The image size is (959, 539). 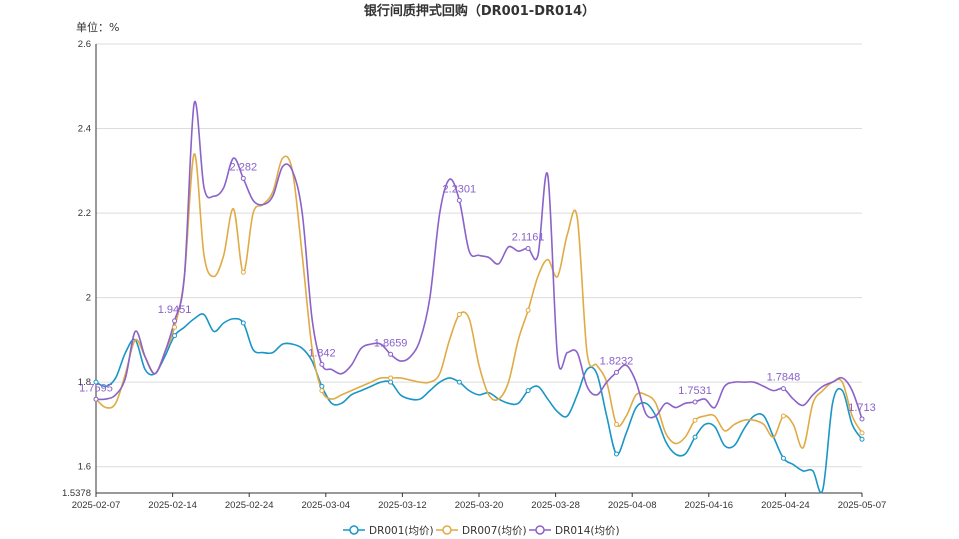 What do you see at coordinates (96, 505) in the screenshot?
I see `x-tick-label: 2025-02-07` at bounding box center [96, 505].